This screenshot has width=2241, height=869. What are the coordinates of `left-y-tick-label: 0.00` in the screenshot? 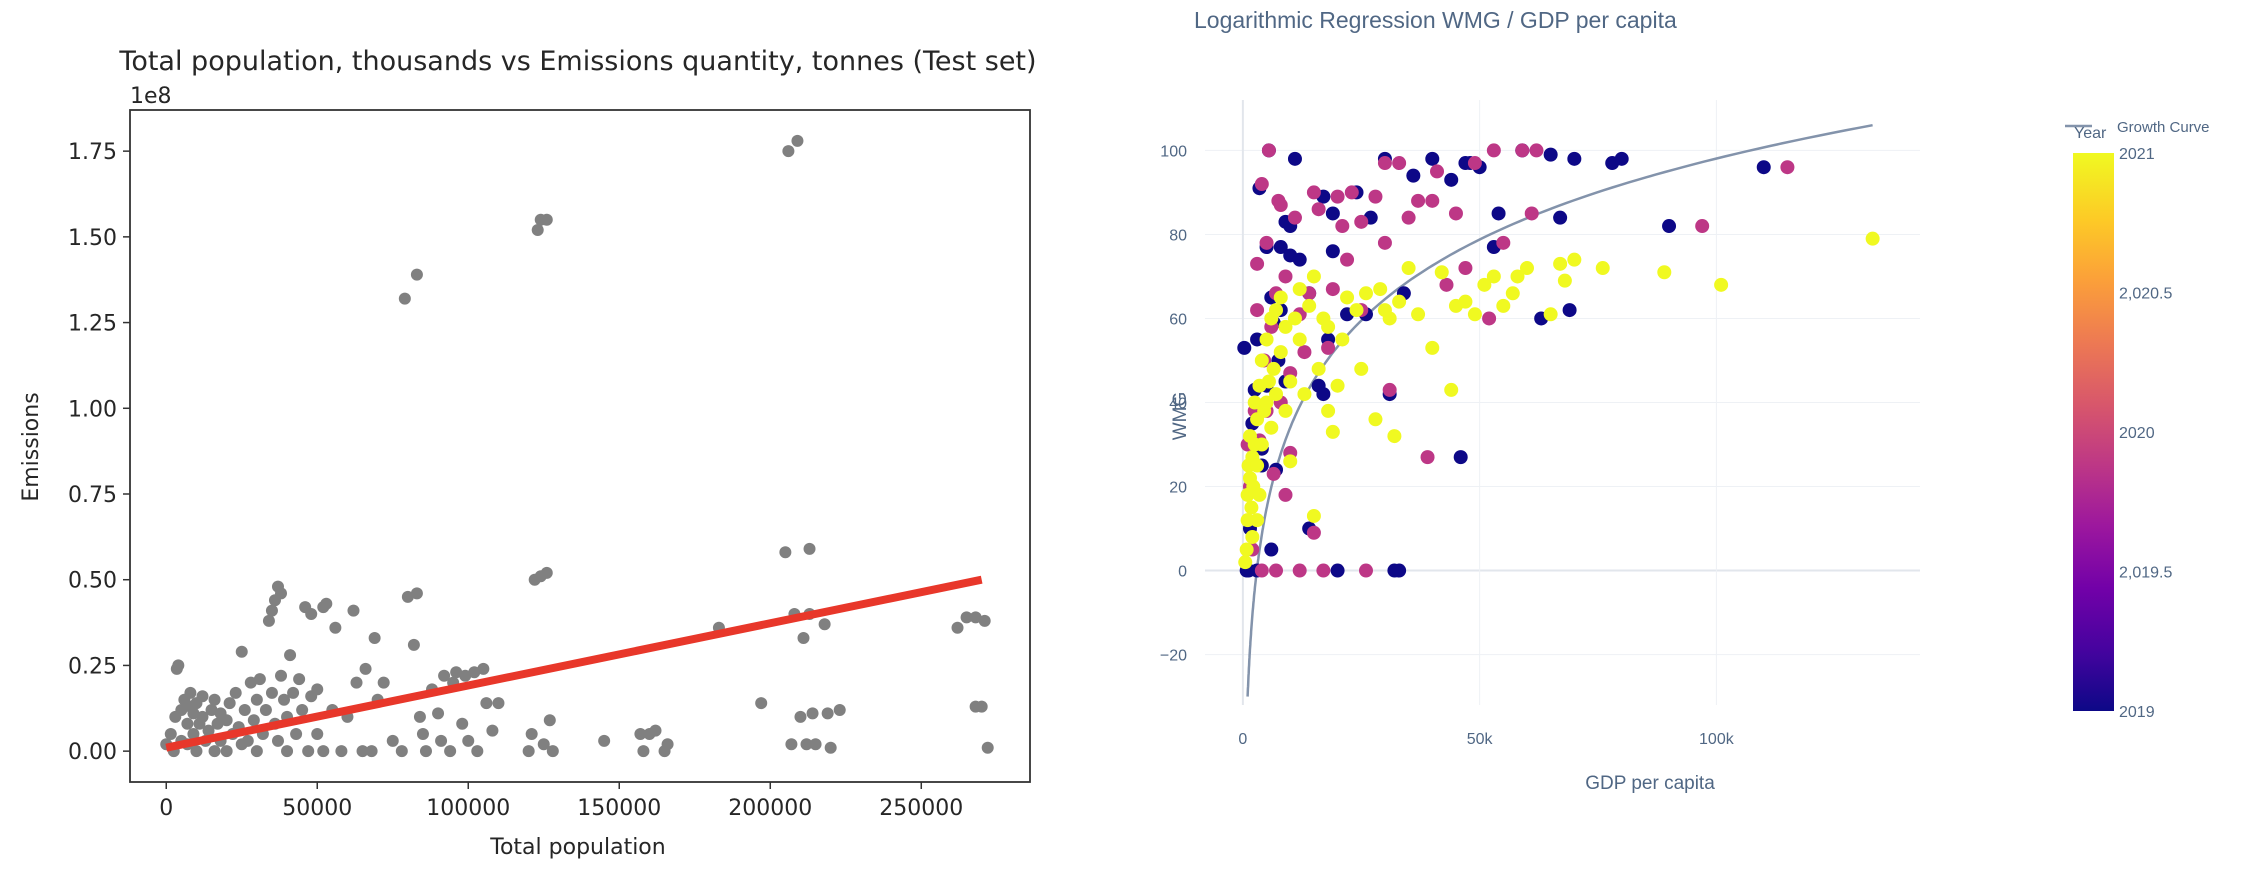 It's located at (92, 752).